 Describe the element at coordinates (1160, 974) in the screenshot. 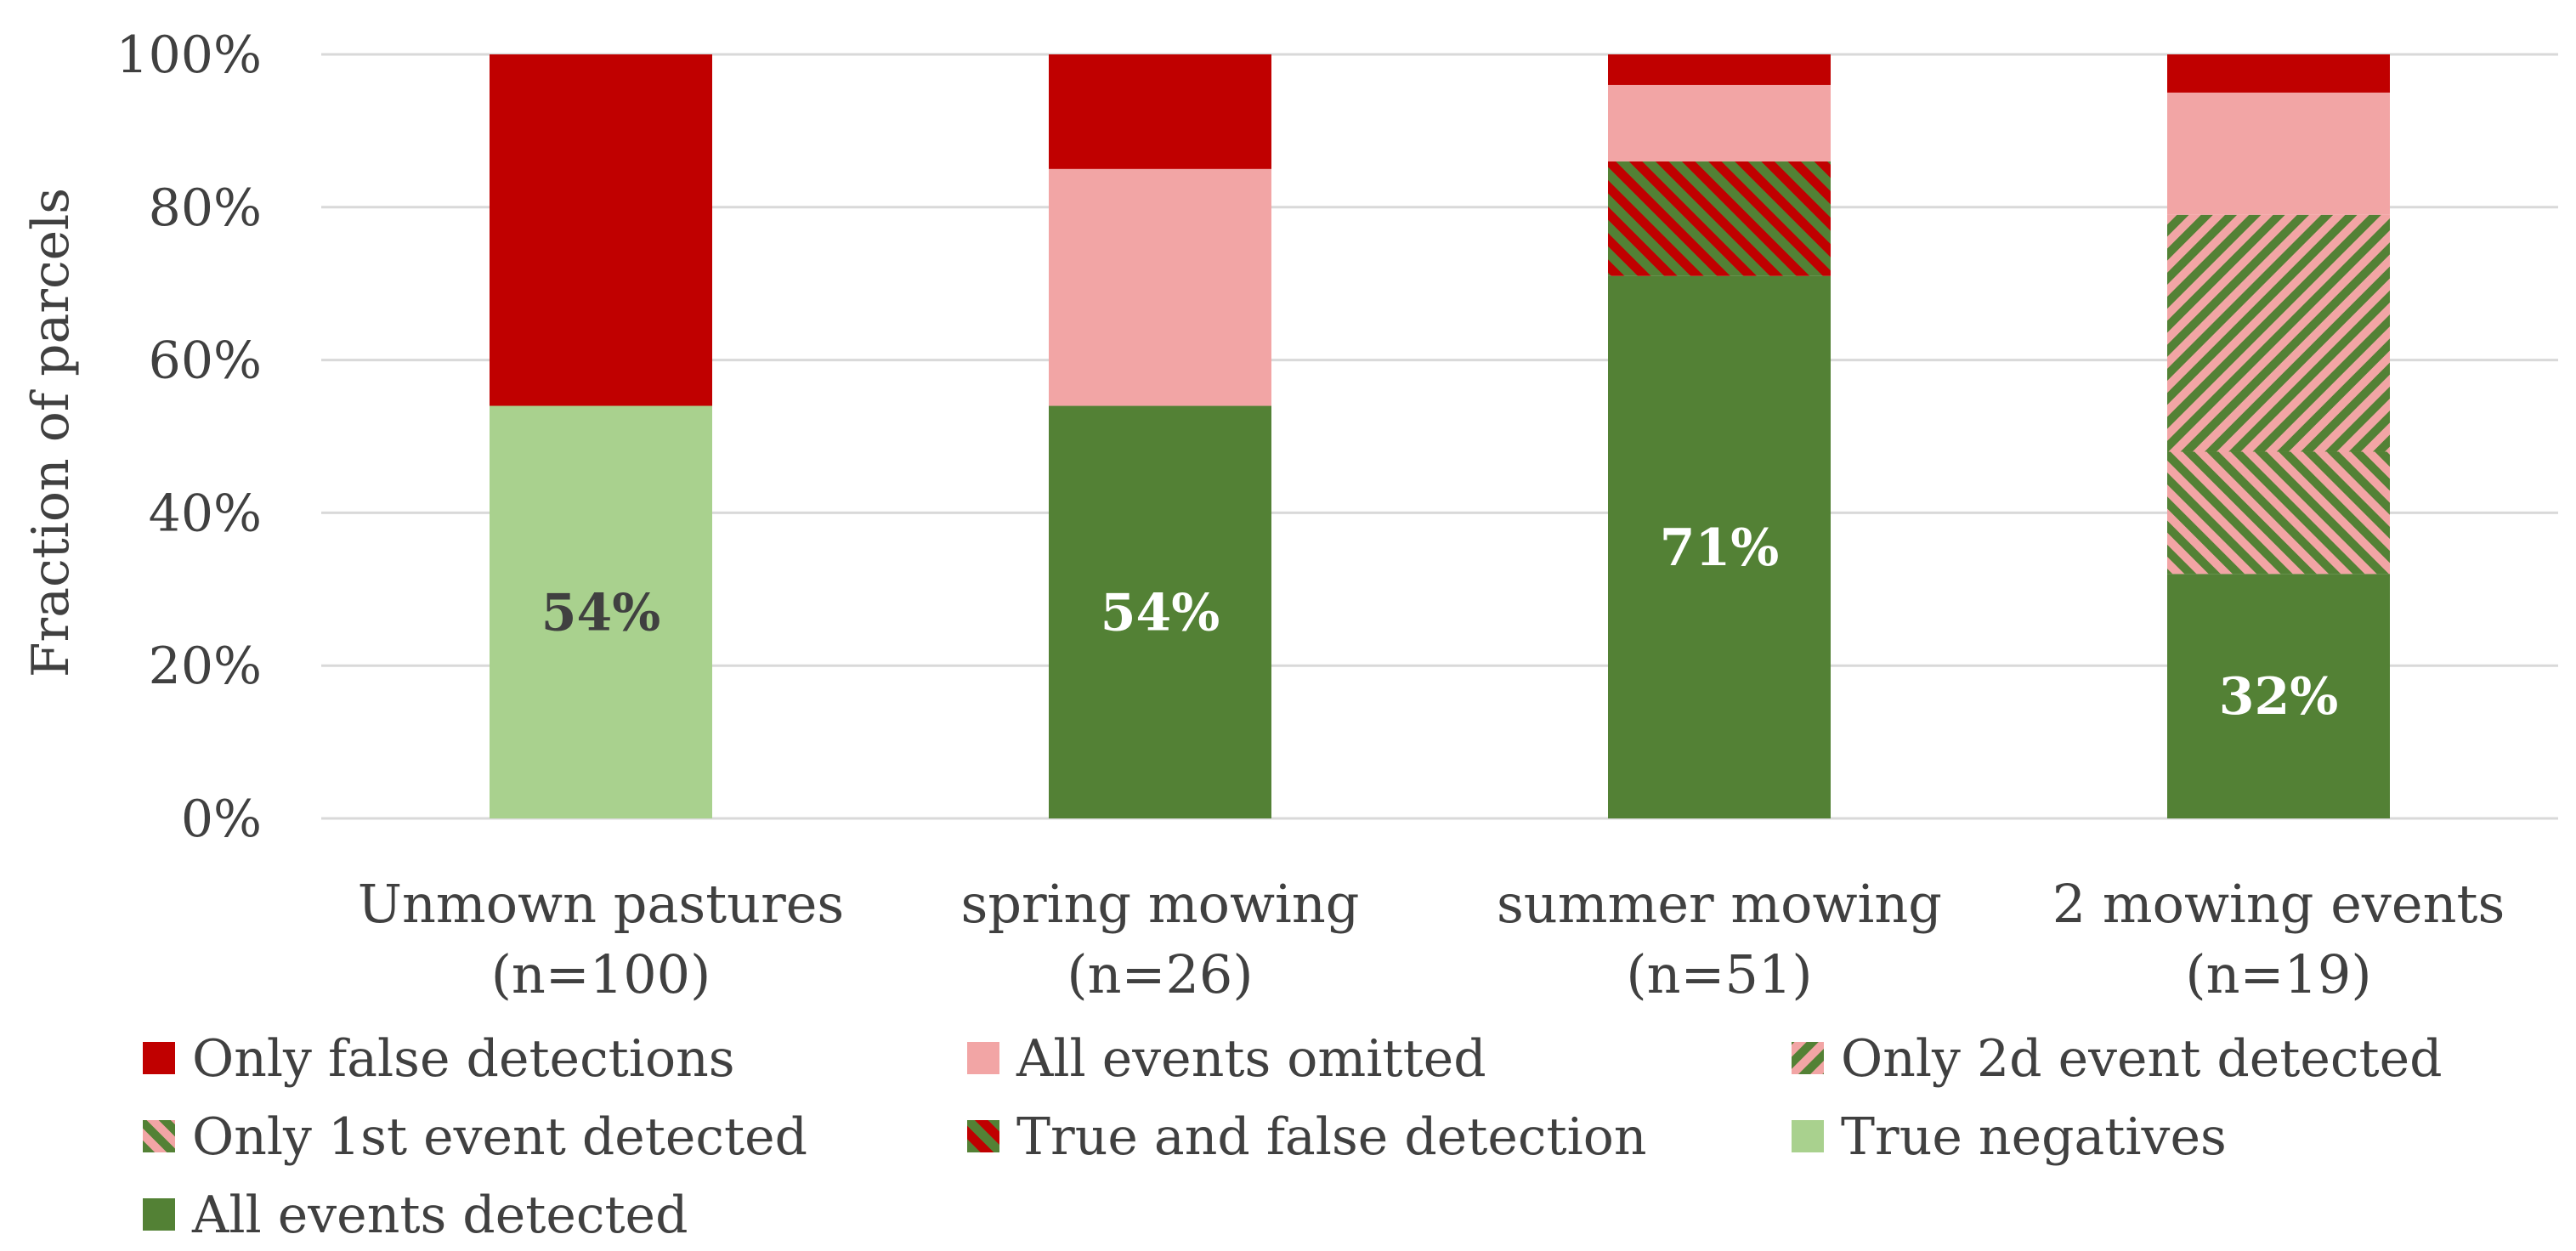

I see `x-category-count: (n=26)` at that location.